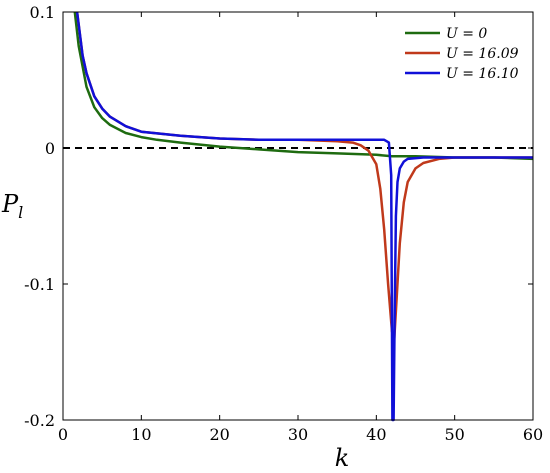  I want to click on x-tick-label: 10, so click(141, 434).